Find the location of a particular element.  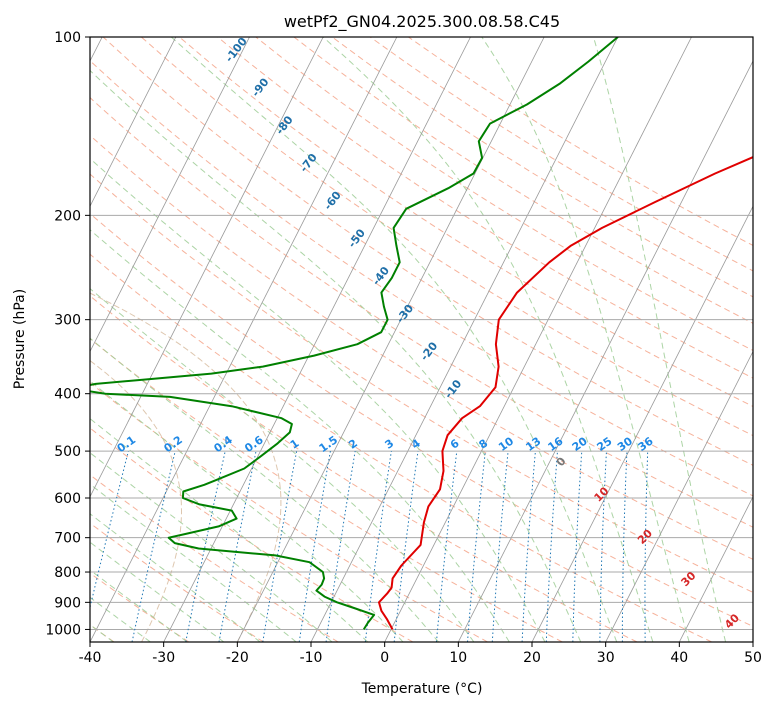

chart-title: wetPf2_GN04.2025.300.08.58.C45 is located at coordinates (422, 22).